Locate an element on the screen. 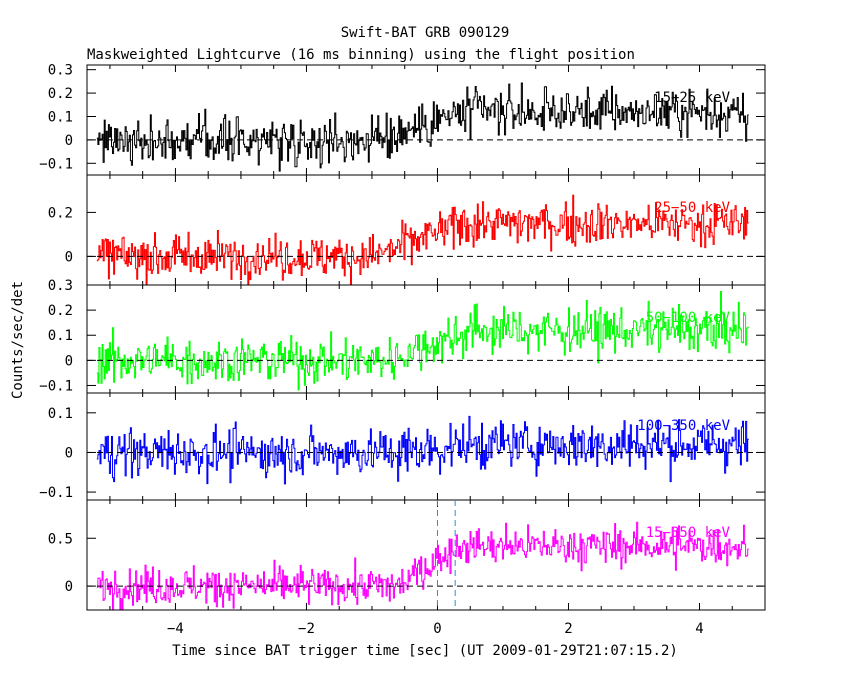 The image size is (850, 680). panel-1: −0.1 0 0.1 0.2 0.3 15−25 keV is located at coordinates (402, 119).